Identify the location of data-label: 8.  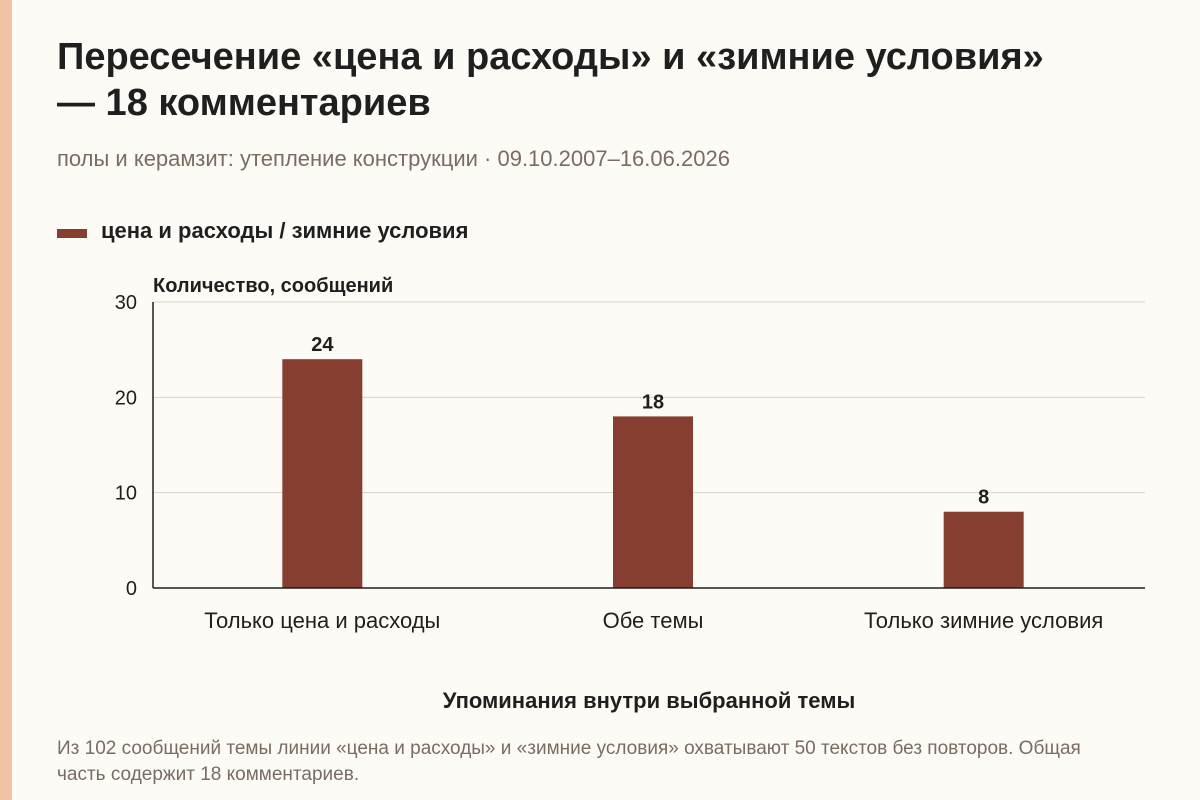
(983, 498).